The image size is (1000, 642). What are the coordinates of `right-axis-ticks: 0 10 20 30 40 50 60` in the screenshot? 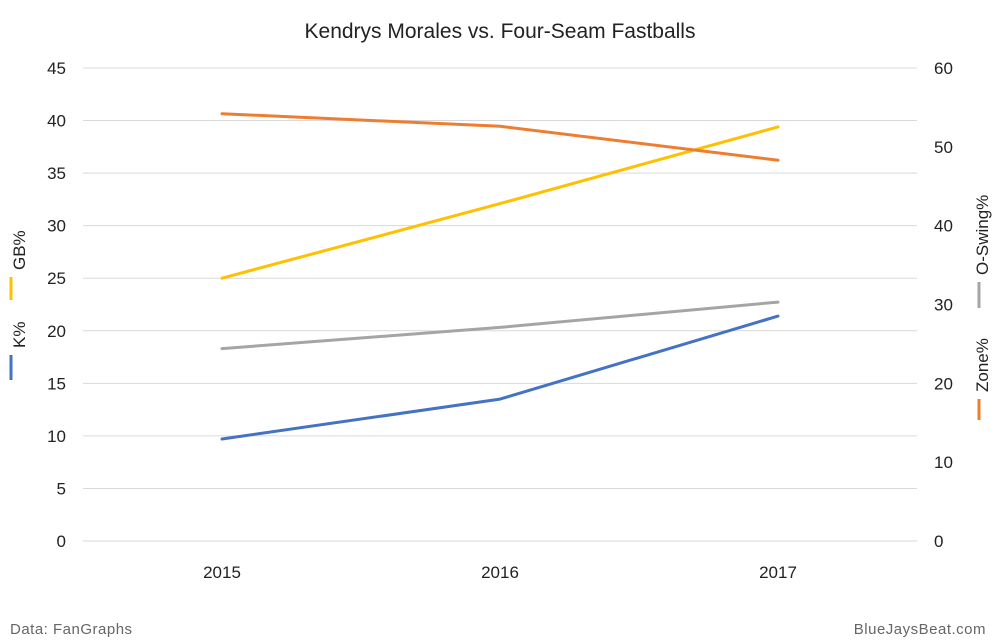 It's located at (943, 305).